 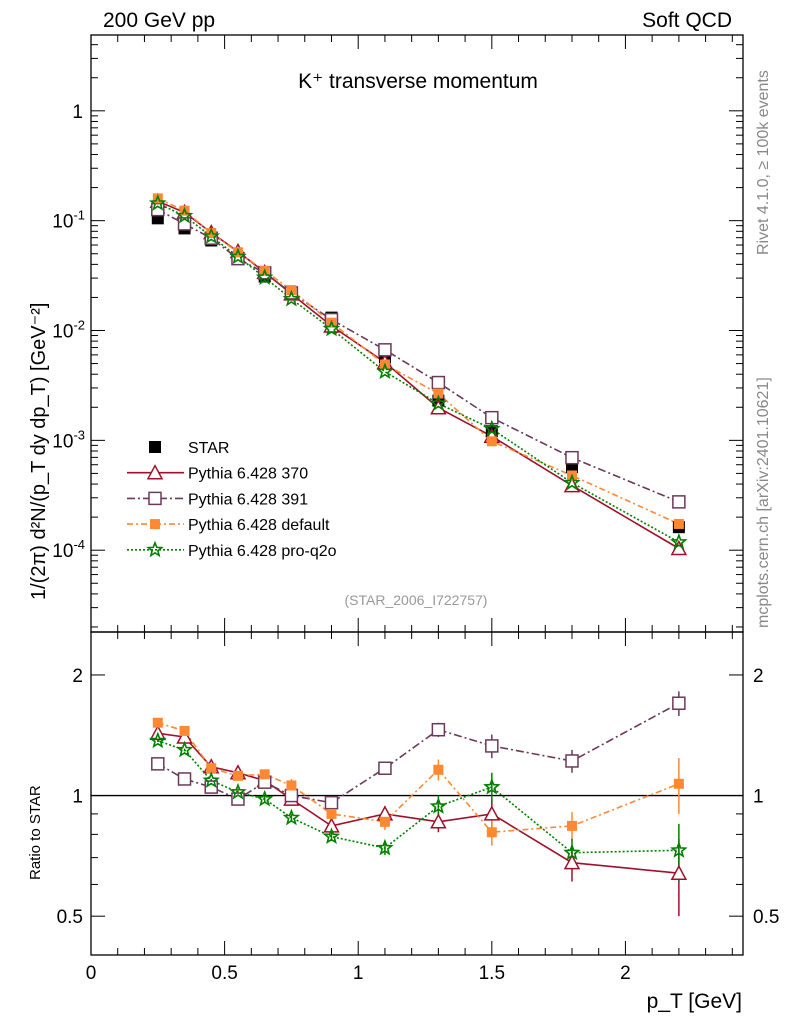 I want to click on y-tick-label: 10⁻³, so click(x=68, y=439).